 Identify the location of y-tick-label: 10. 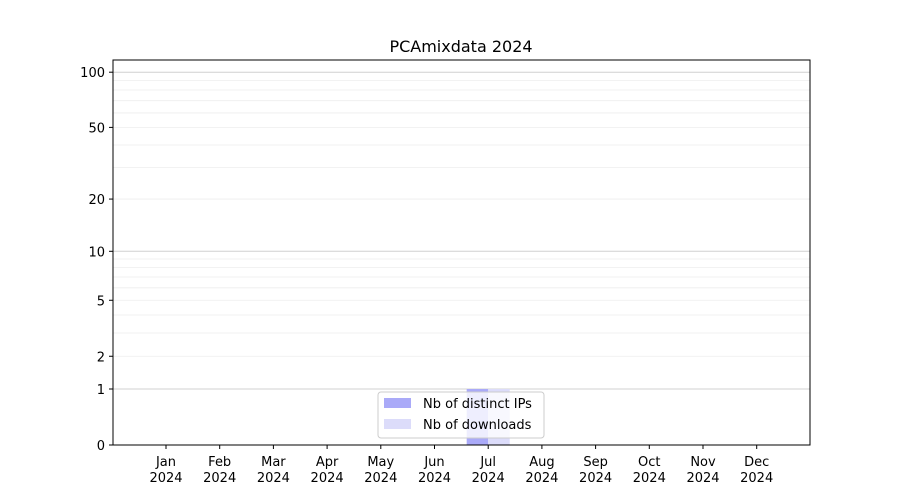
(96, 252).